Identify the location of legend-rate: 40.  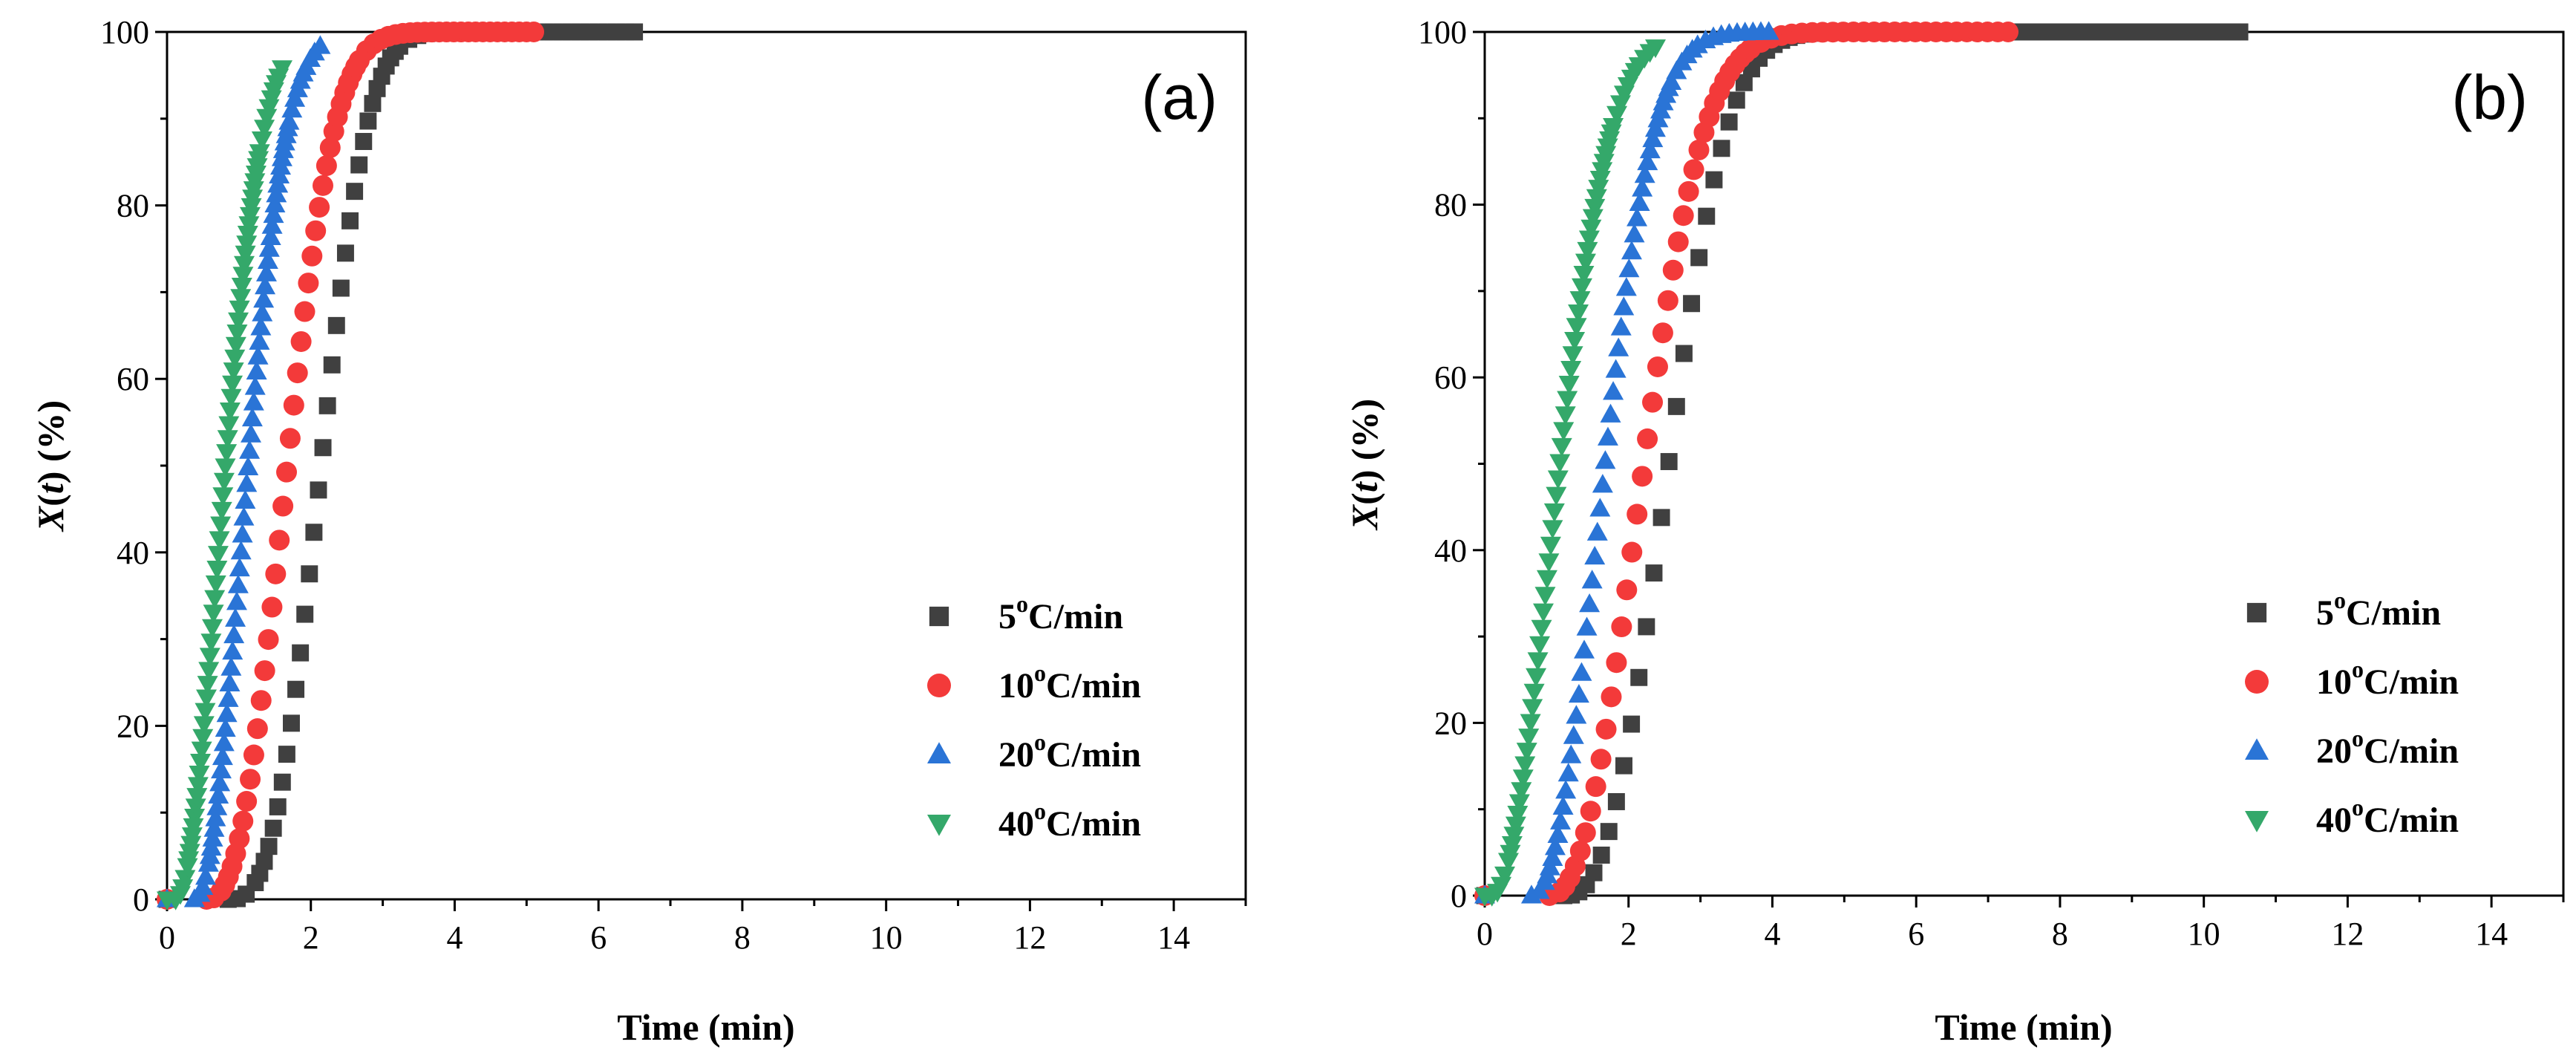
(2334, 821).